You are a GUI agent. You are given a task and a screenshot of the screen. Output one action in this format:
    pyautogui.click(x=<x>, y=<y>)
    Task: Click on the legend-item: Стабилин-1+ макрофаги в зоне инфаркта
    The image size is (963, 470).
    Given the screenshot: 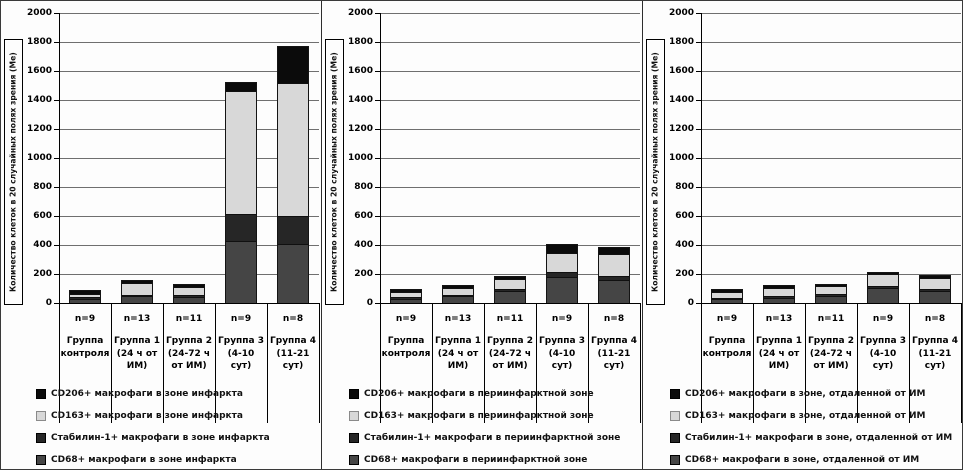 What is the action you would take?
    pyautogui.click(x=153, y=438)
    